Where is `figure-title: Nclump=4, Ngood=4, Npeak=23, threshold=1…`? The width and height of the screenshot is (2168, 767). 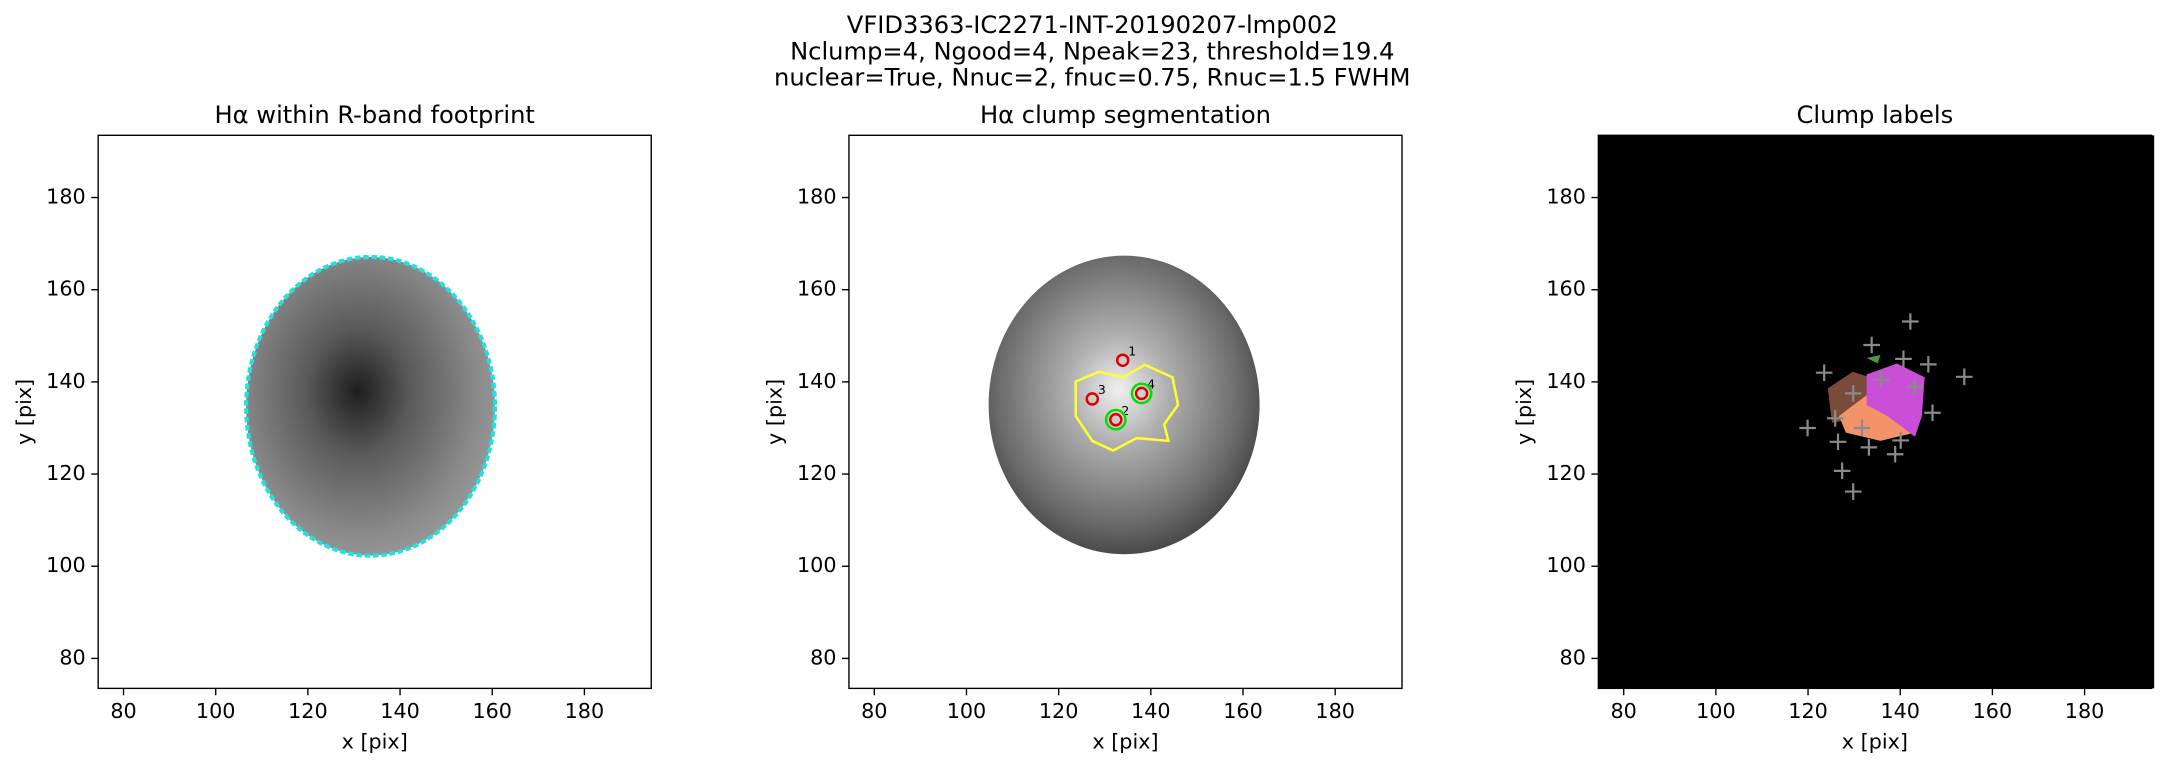
figure-title: Nclump=4, Ngood=4, Npeak=23, threshold=1… is located at coordinates (1092, 51).